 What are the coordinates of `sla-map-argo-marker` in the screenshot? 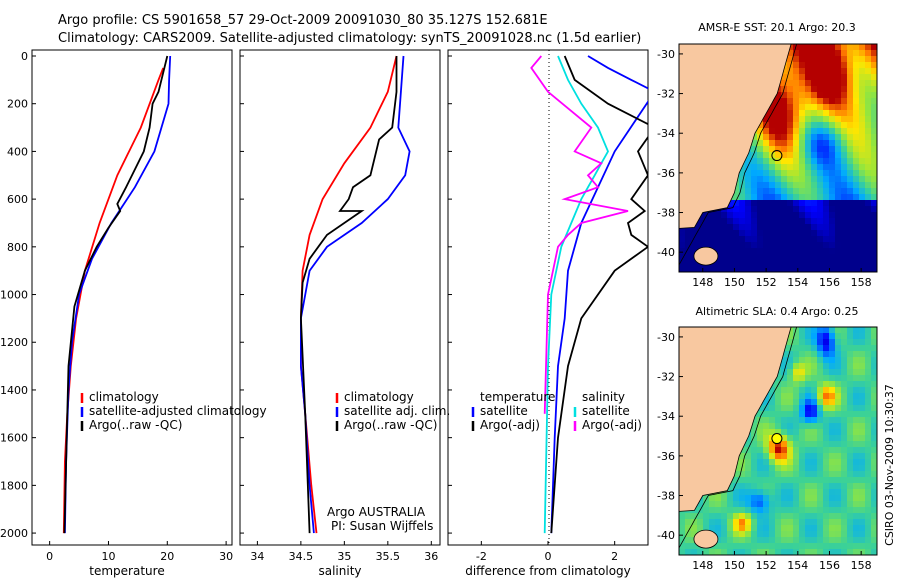 It's located at (777, 439).